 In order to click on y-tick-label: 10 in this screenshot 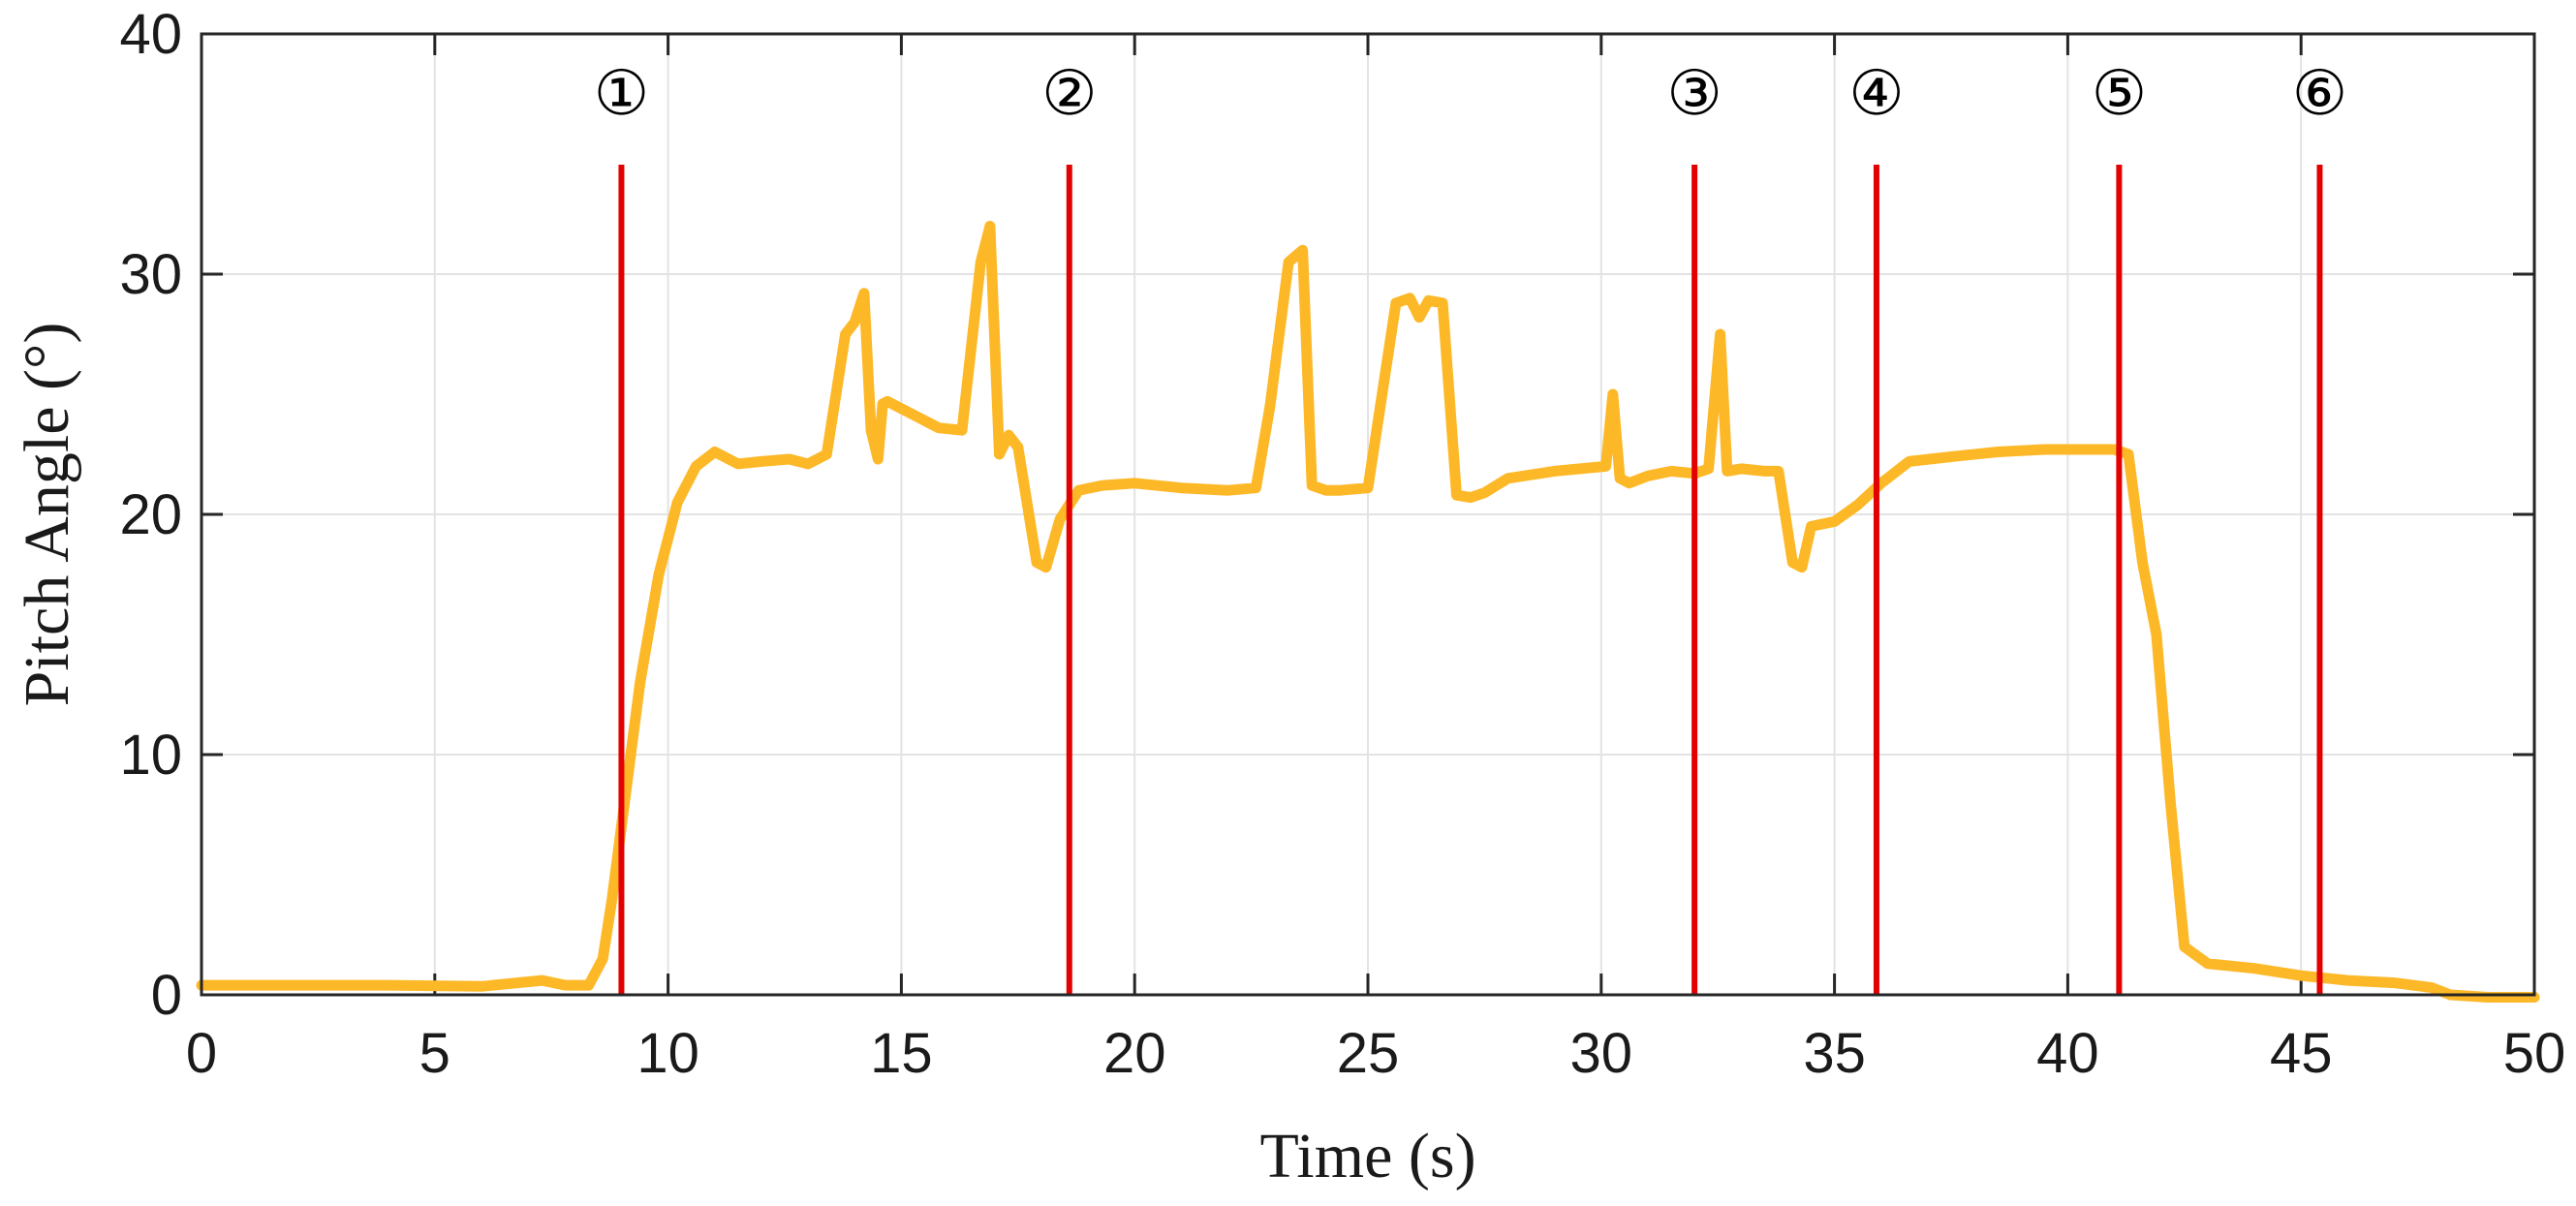, I will do `click(150, 755)`.